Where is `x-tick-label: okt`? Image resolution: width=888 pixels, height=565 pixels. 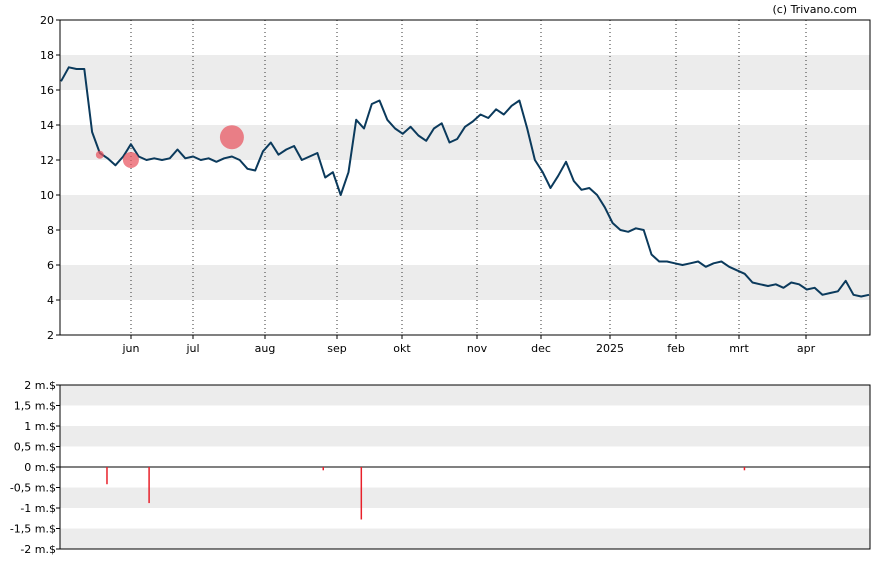
x-tick-label: okt is located at coordinates (402, 348).